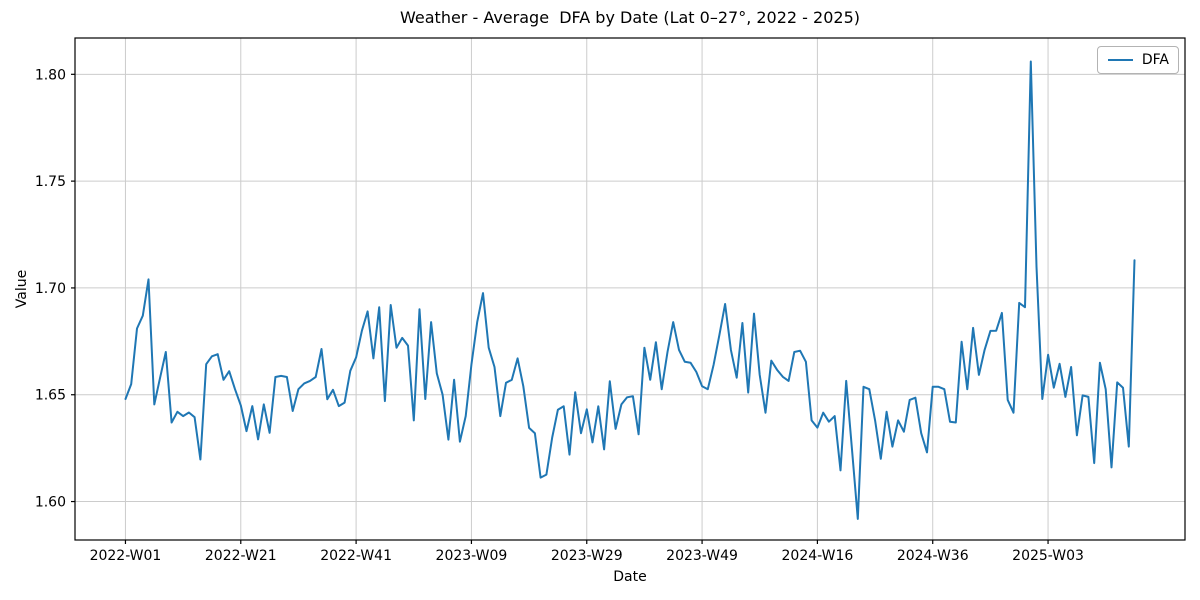  Describe the element at coordinates (50, 182) in the screenshot. I see `y-tick-label: 1.75` at that location.